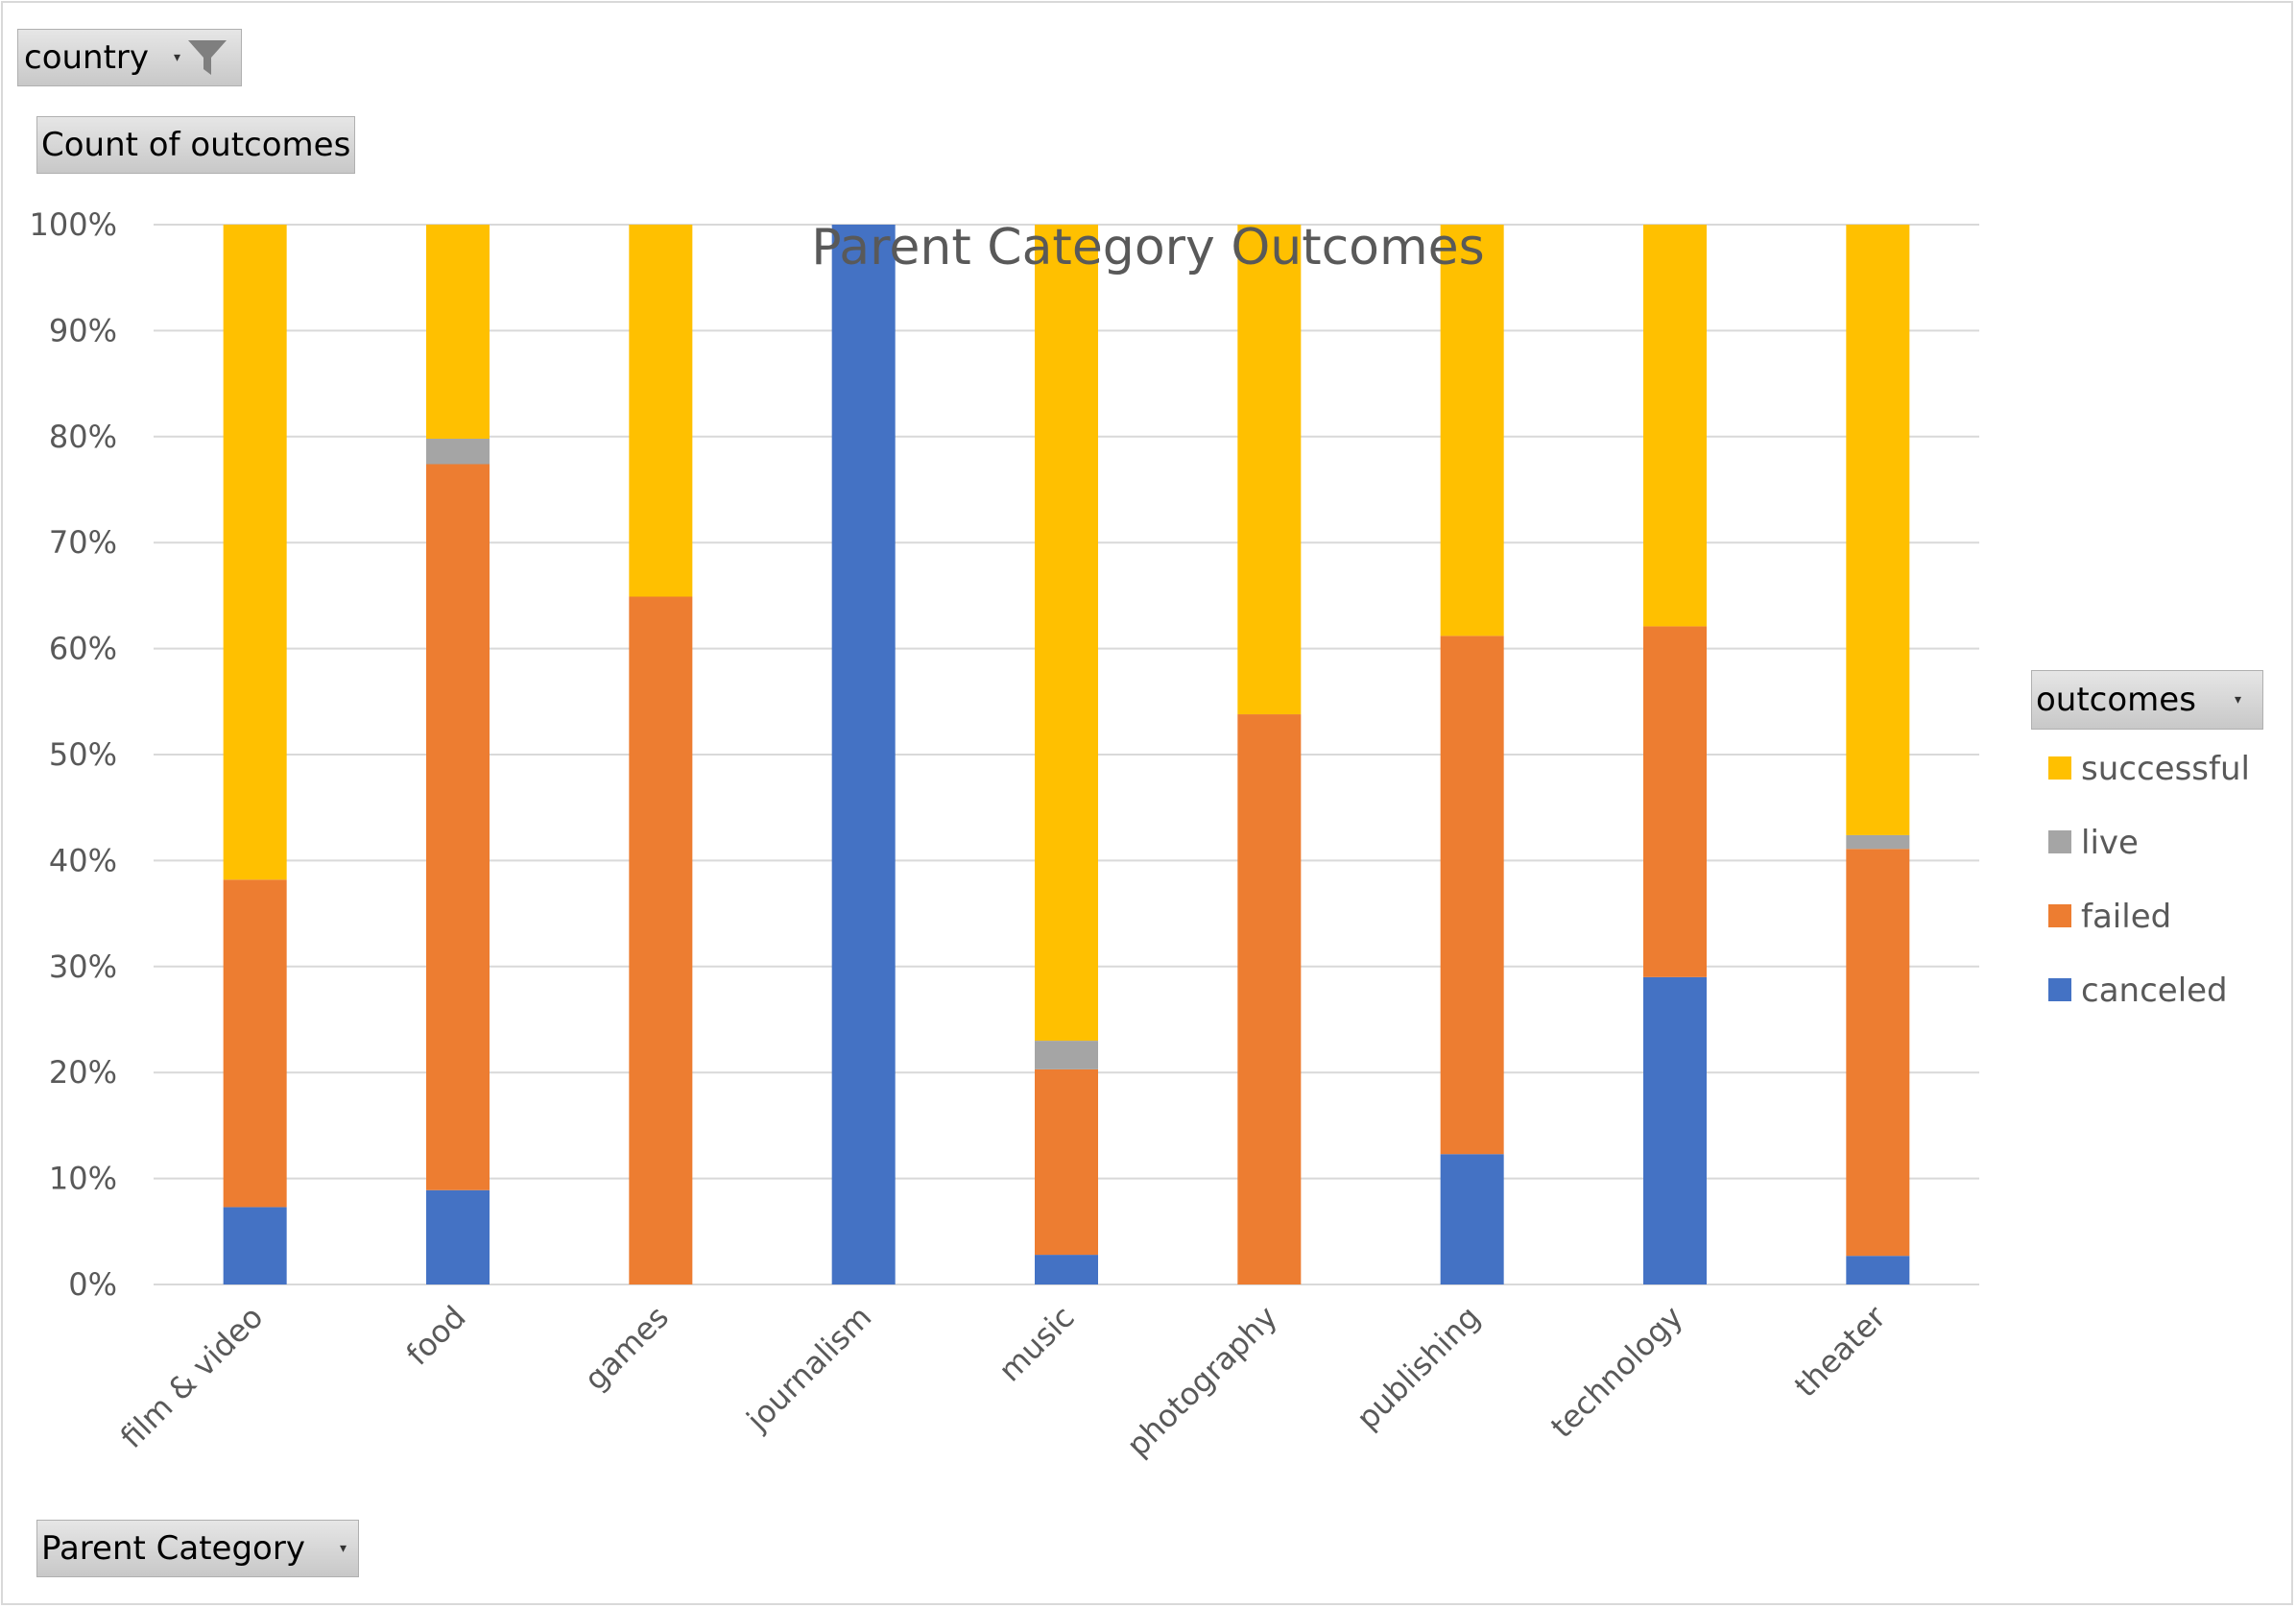  What do you see at coordinates (458, 1236) in the screenshot?
I see `bar-canceled-food` at bounding box center [458, 1236].